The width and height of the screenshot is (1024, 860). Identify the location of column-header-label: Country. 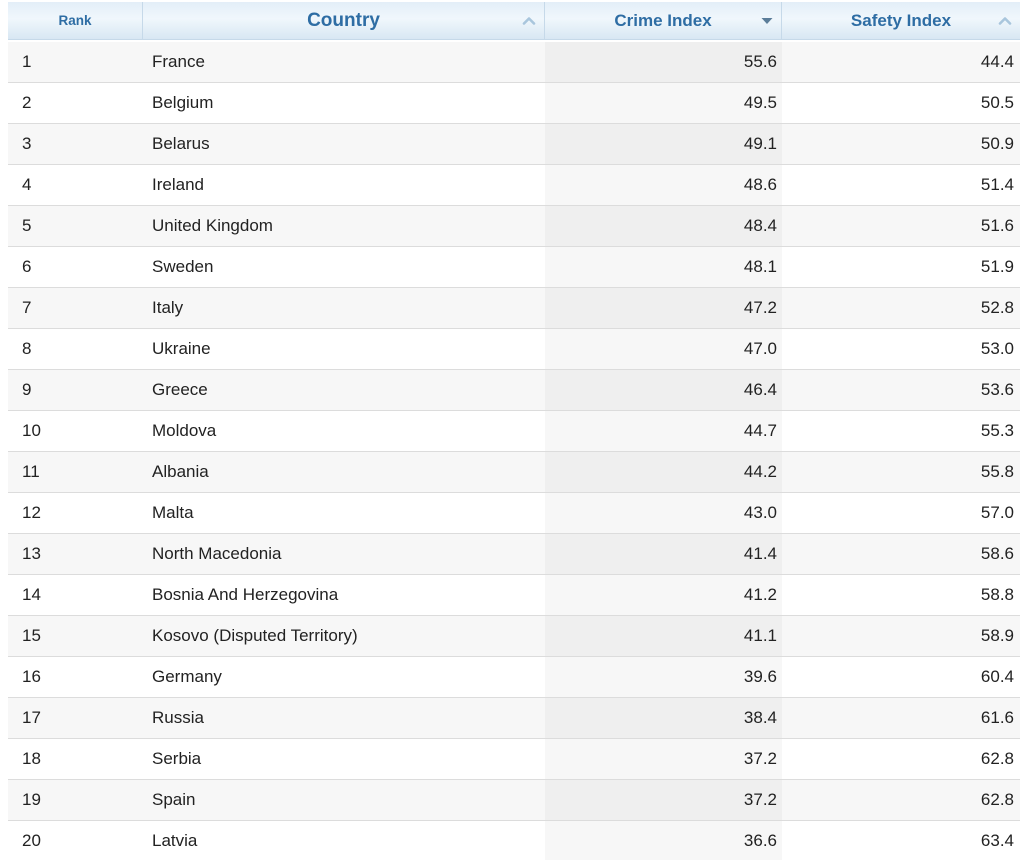
(343, 20).